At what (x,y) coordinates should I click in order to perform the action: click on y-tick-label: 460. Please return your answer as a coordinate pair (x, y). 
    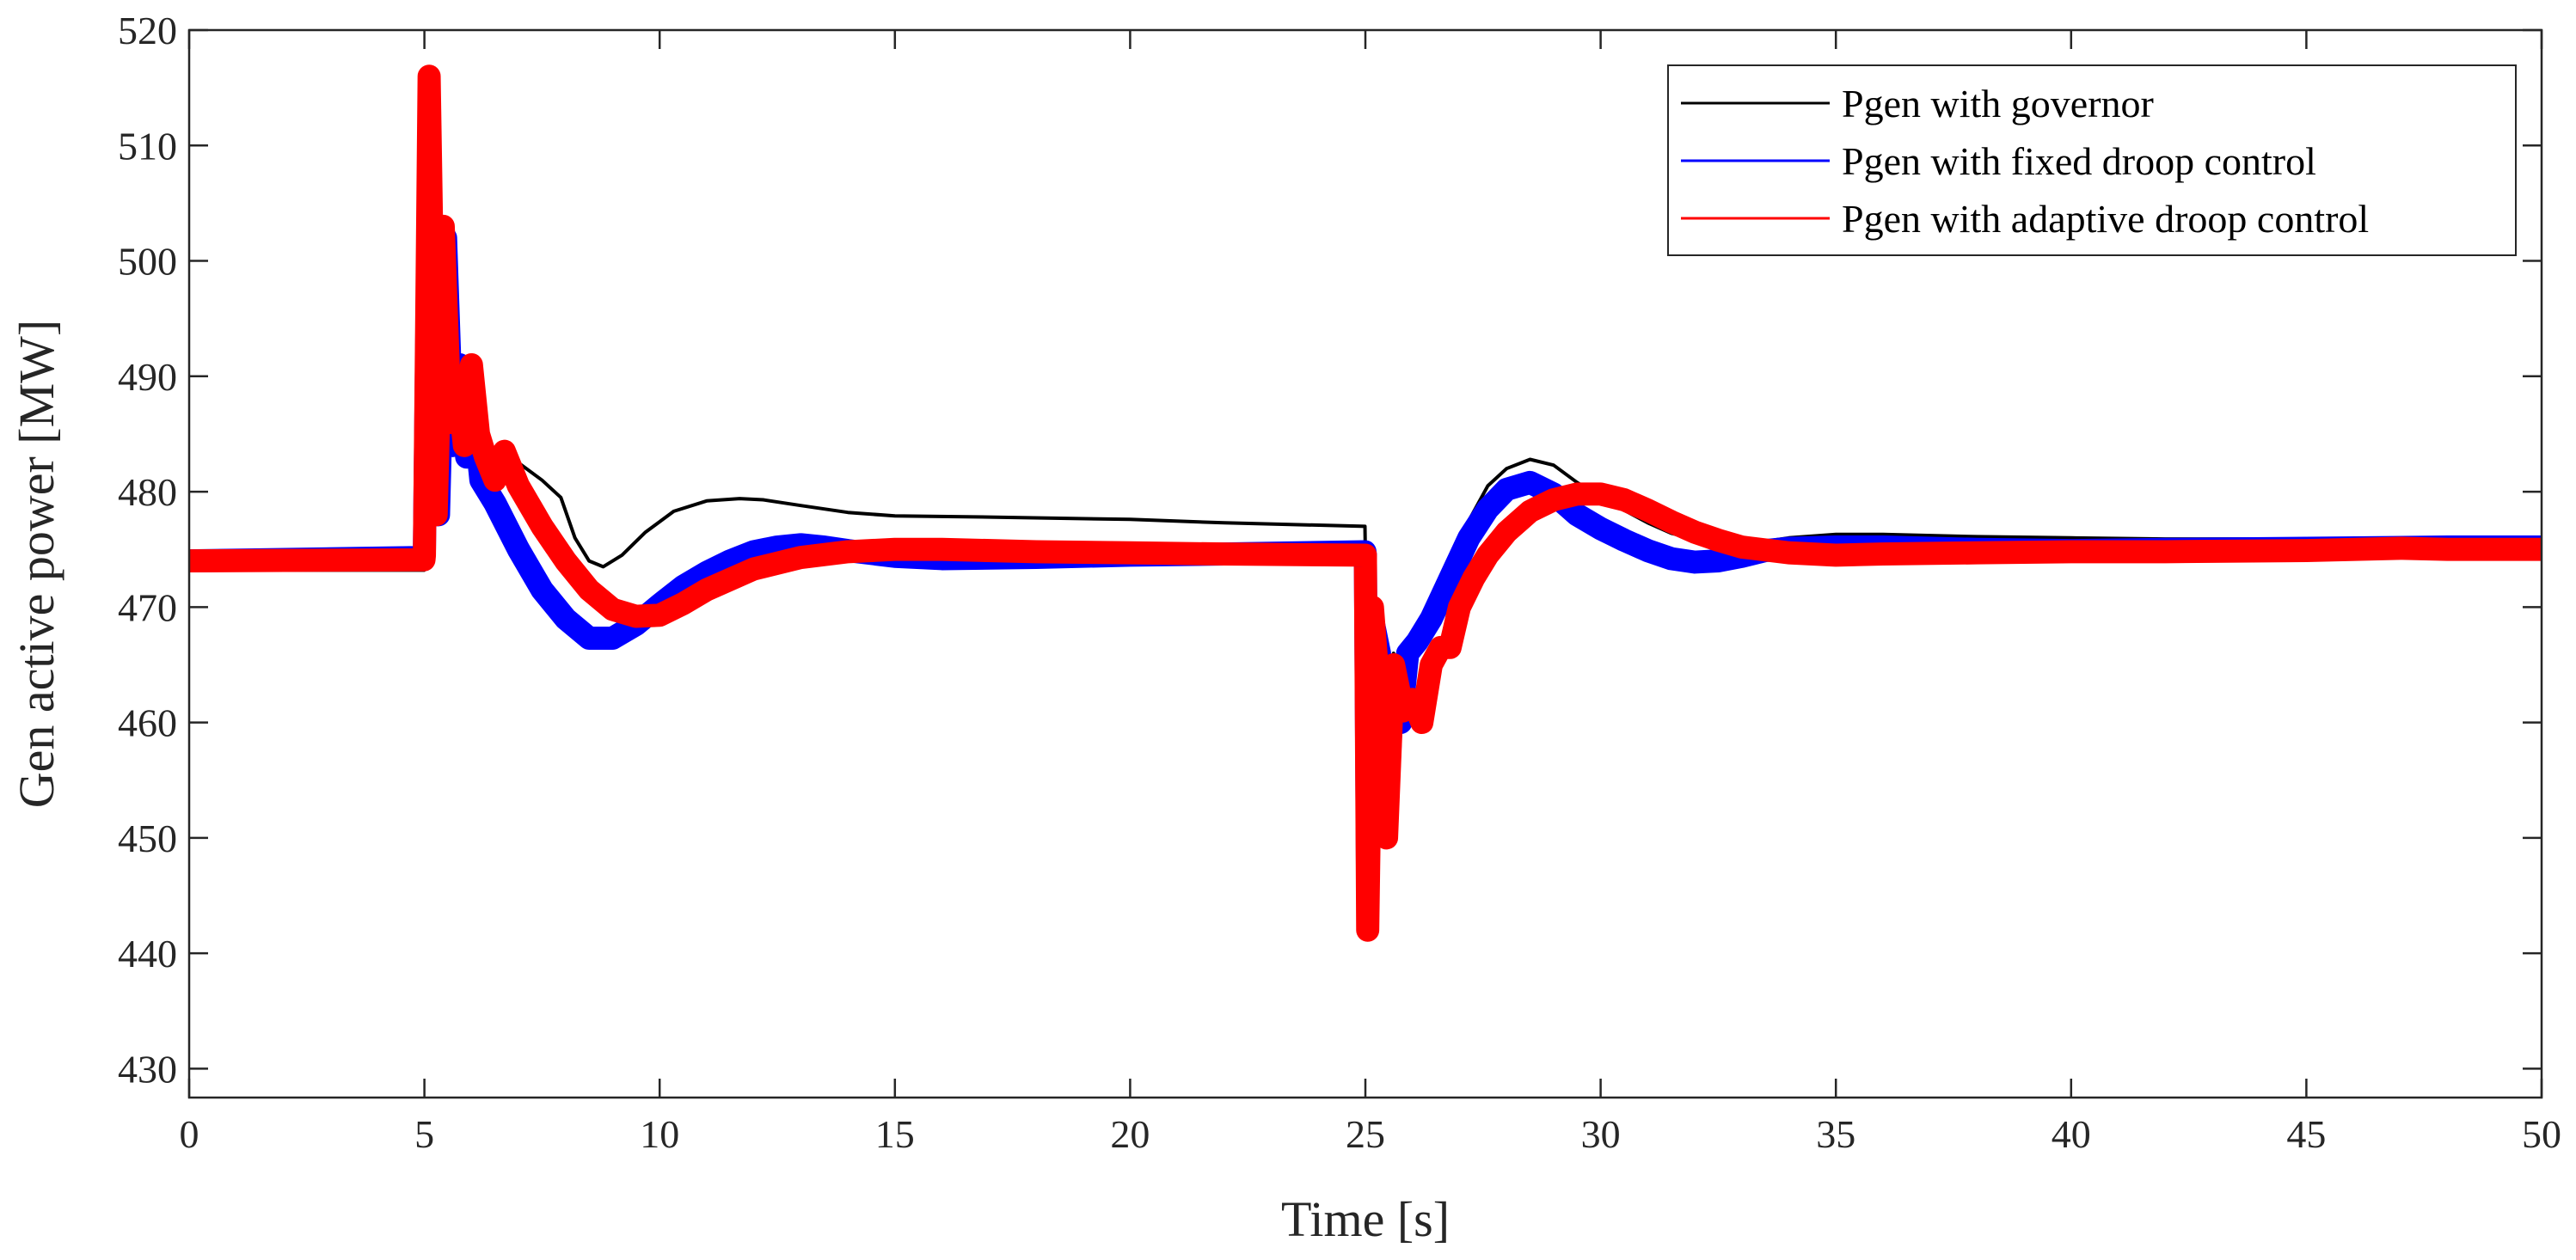
    Looking at the image, I should click on (147, 723).